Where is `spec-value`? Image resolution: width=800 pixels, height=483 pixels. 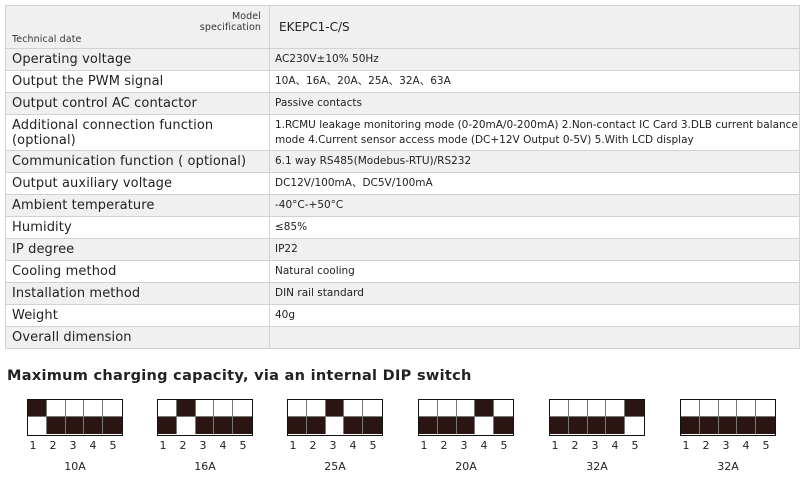
spec-value is located at coordinates (534, 337).